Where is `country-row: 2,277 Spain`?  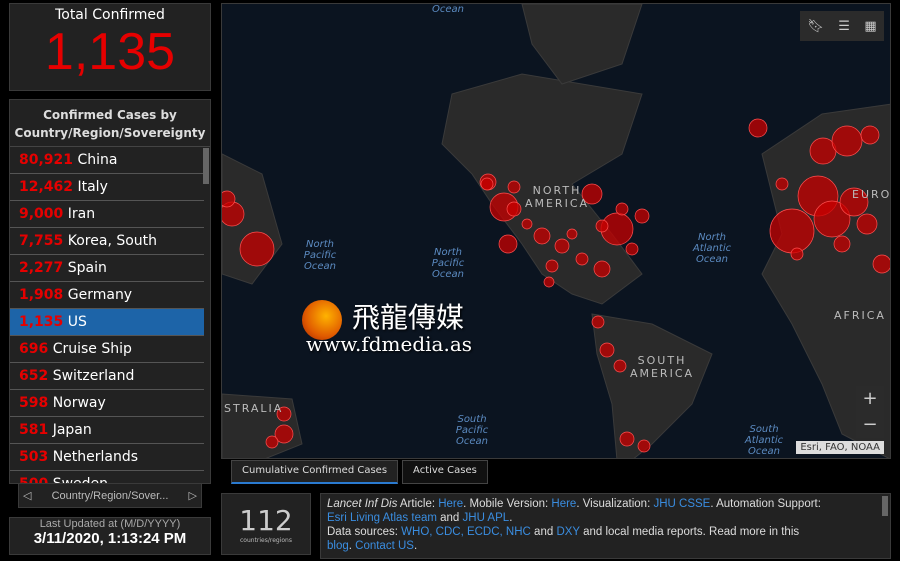 country-row: 2,277 Spain is located at coordinates (107, 268).